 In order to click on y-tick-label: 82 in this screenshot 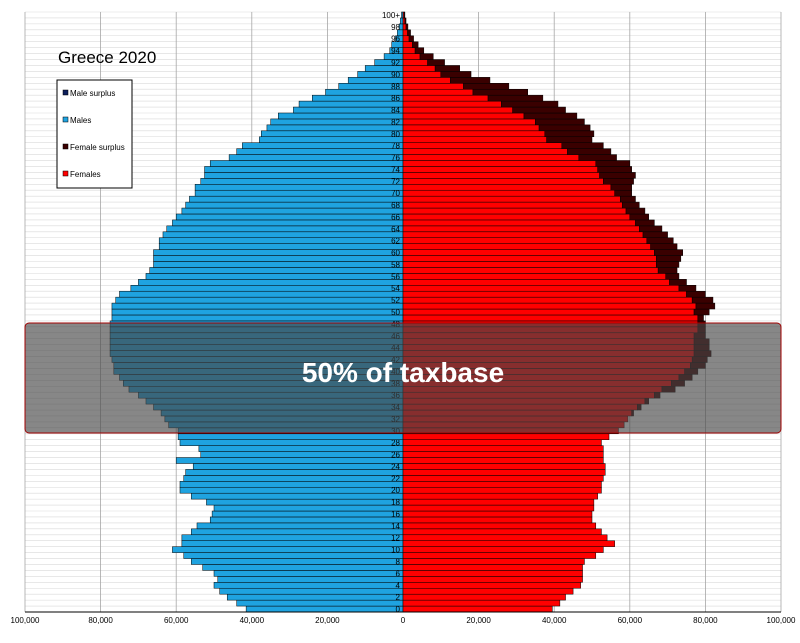, I will do `click(395, 122)`.